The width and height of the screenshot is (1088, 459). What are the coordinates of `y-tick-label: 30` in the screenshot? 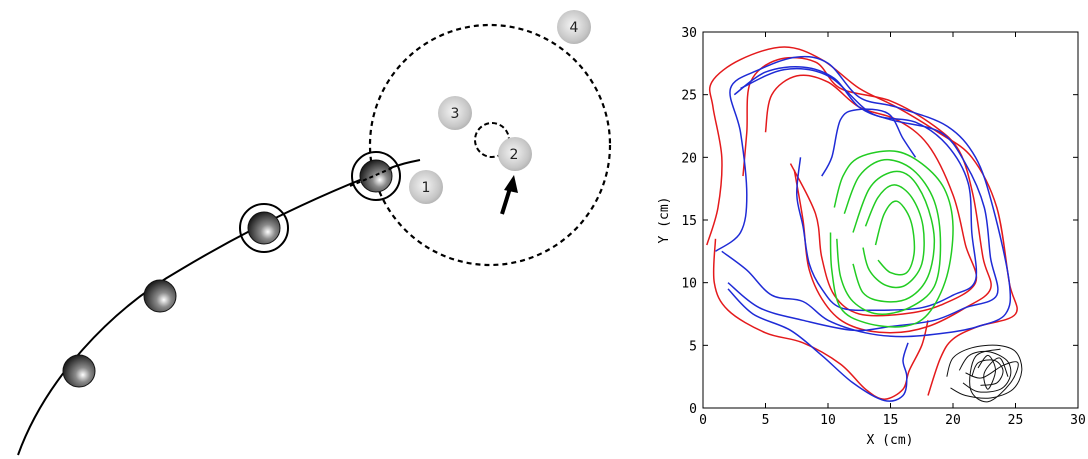 It's located at (689, 33).